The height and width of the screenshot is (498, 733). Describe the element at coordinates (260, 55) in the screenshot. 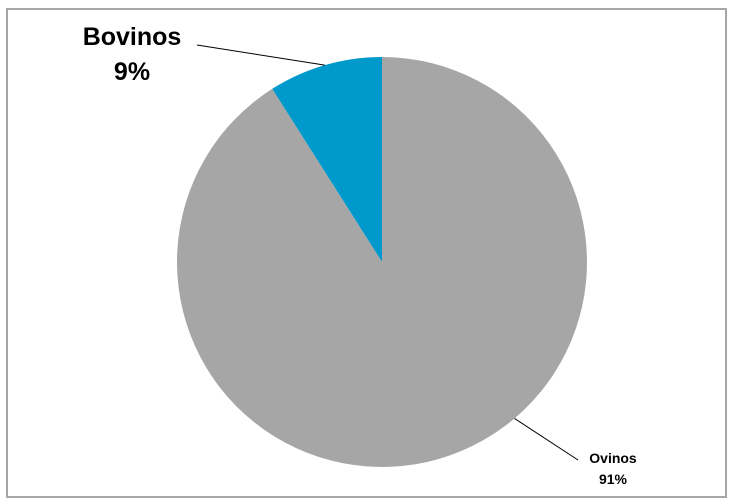

I see `leader-line-bovinos` at that location.